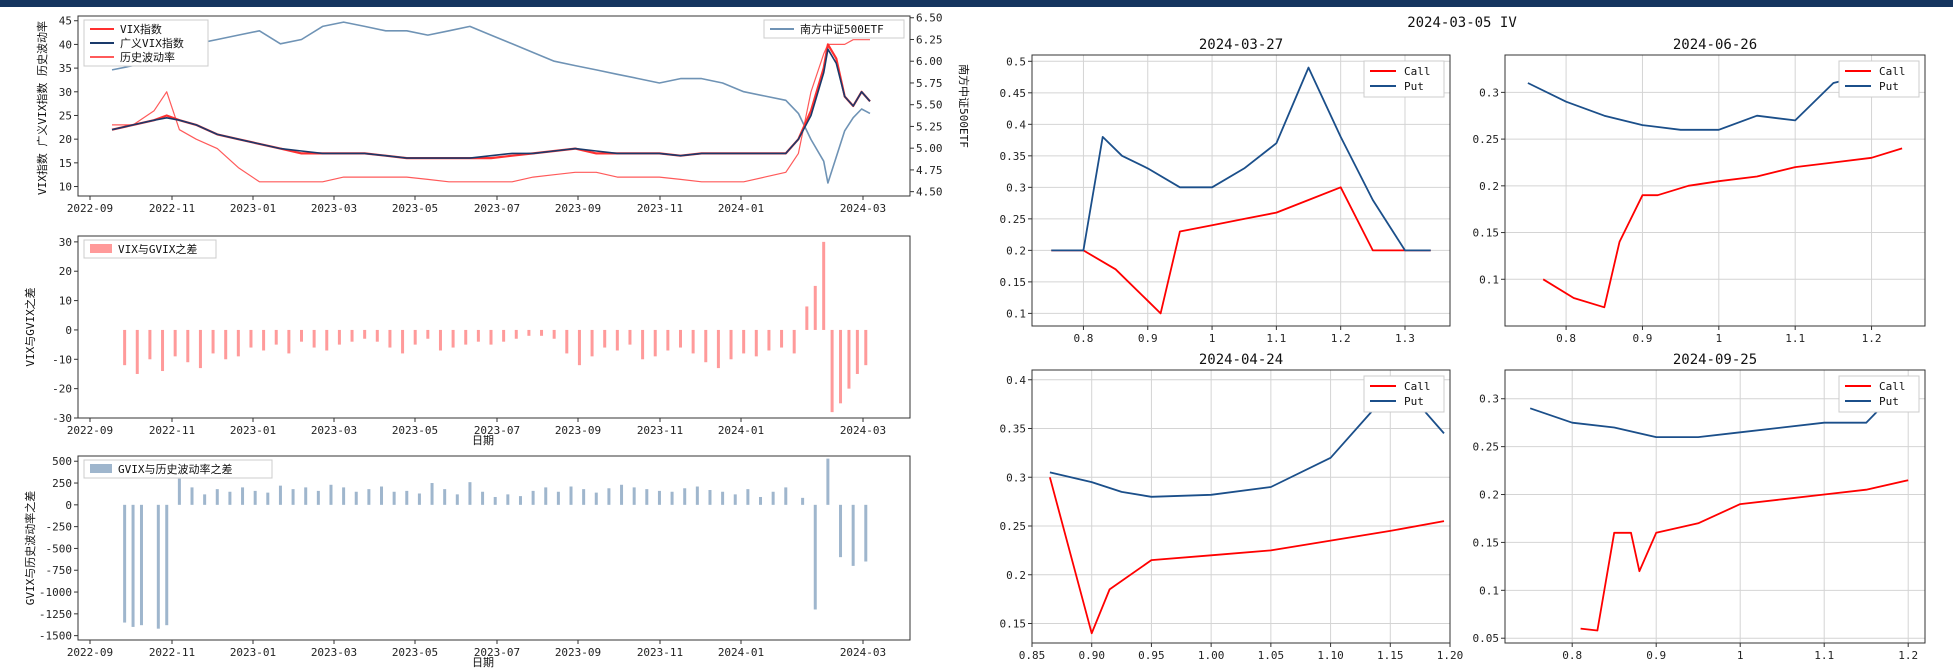 The height and width of the screenshot is (672, 1953). What do you see at coordinates (964, 106) in the screenshot?
I see `y2-axis-label: 南方中证500ETF` at bounding box center [964, 106].